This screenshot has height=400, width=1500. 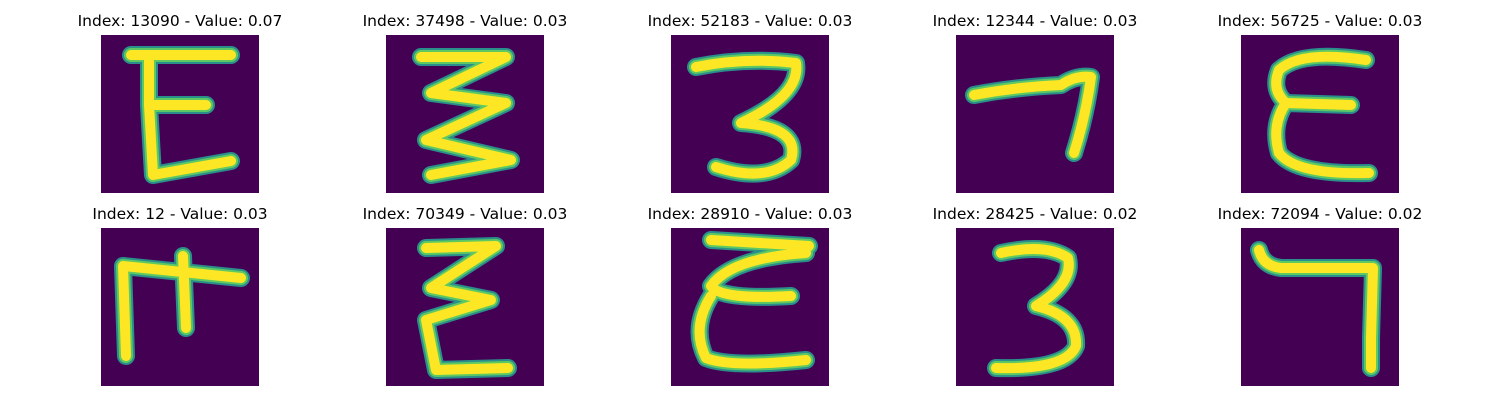 I want to click on hook-glyph, so click(x=182, y=306).